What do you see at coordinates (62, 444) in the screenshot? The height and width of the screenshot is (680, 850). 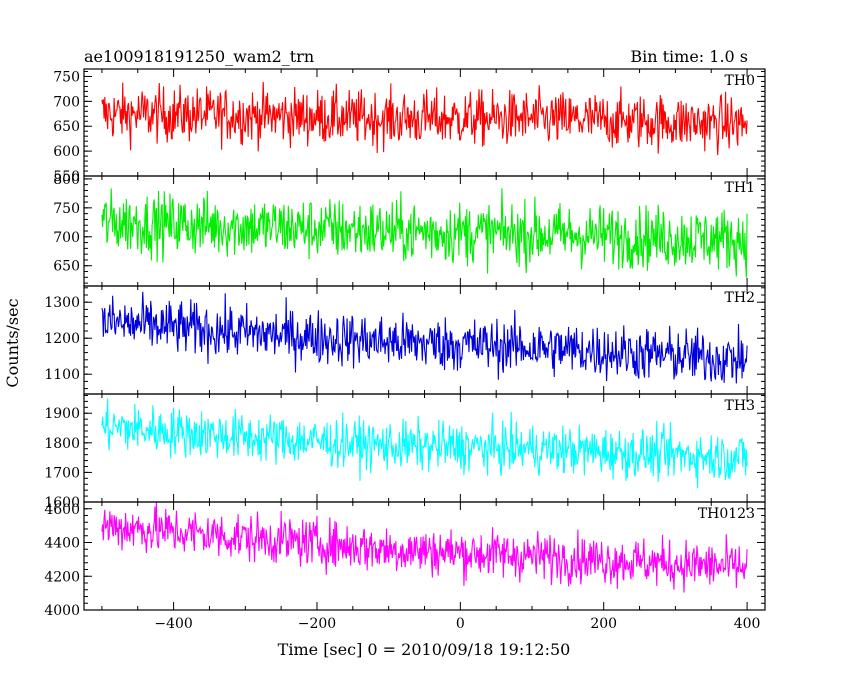 I see `y-tick-label: 1800` at bounding box center [62, 444].